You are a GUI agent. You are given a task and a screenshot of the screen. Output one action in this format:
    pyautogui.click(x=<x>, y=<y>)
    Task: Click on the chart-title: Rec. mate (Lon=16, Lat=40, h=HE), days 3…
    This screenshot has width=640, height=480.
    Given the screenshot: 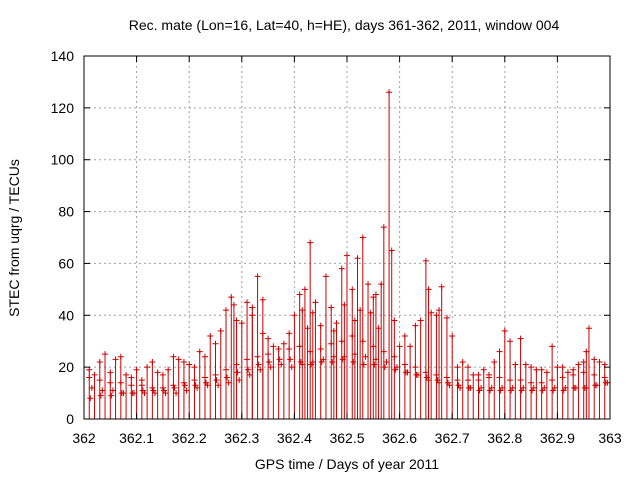 What is the action you would take?
    pyautogui.click(x=344, y=25)
    